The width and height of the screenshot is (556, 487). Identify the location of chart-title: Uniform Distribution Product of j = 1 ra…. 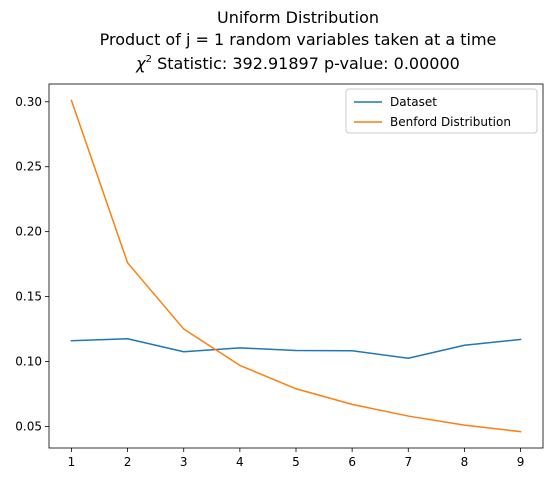
(298, 40).